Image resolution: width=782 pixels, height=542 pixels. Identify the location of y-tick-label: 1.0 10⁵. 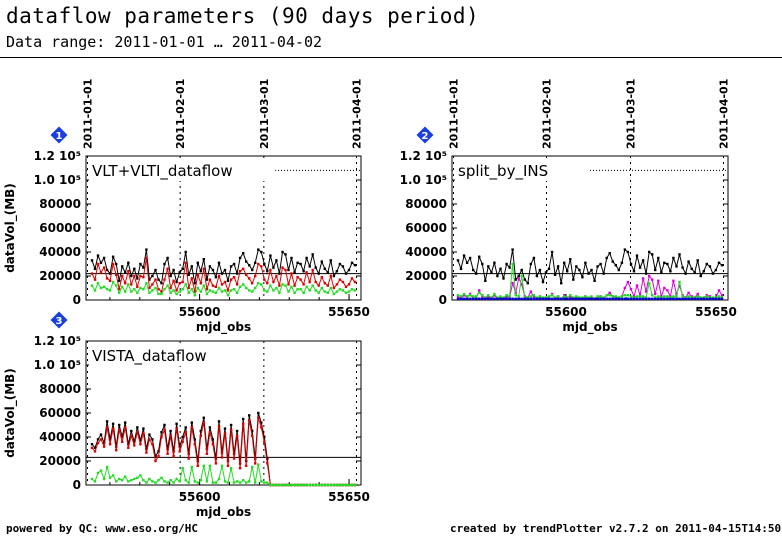
(57, 180).